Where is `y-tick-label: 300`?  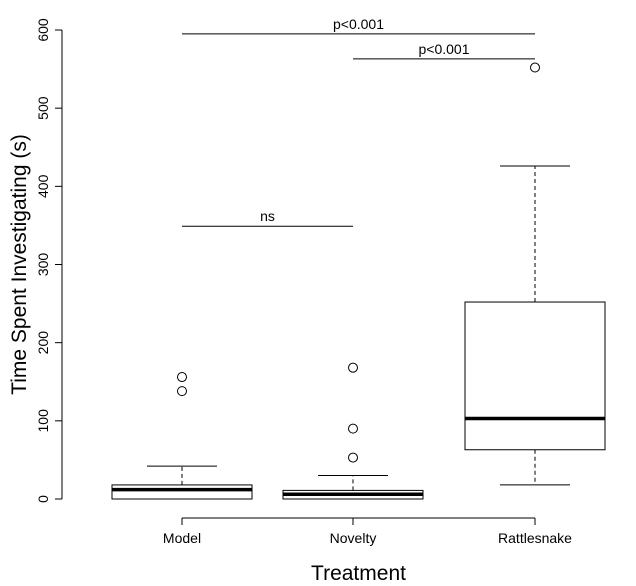 y-tick-label: 300 is located at coordinates (43, 265).